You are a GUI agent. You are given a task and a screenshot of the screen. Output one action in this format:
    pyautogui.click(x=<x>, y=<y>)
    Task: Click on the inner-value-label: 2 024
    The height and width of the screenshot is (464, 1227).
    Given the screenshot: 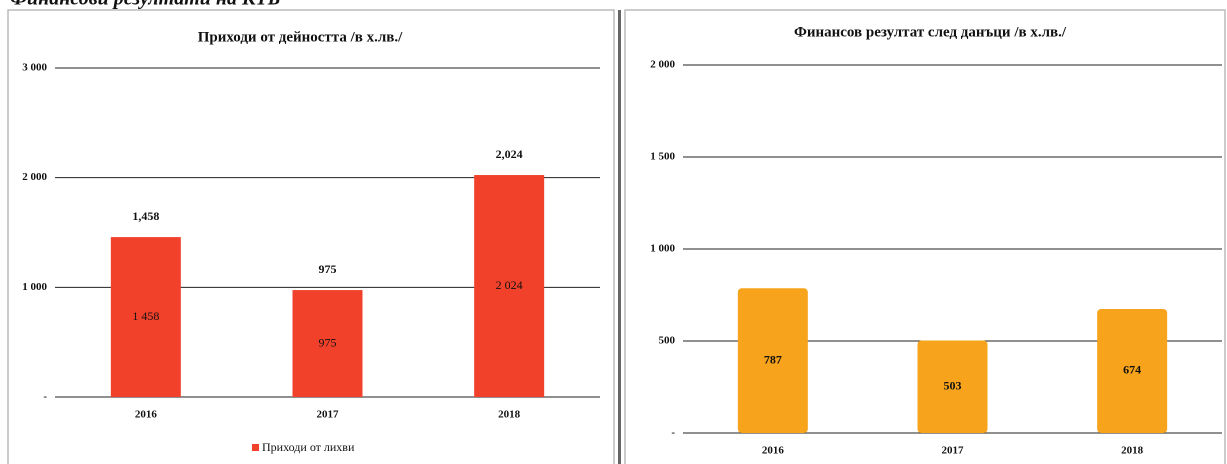 What is the action you would take?
    pyautogui.click(x=509, y=285)
    